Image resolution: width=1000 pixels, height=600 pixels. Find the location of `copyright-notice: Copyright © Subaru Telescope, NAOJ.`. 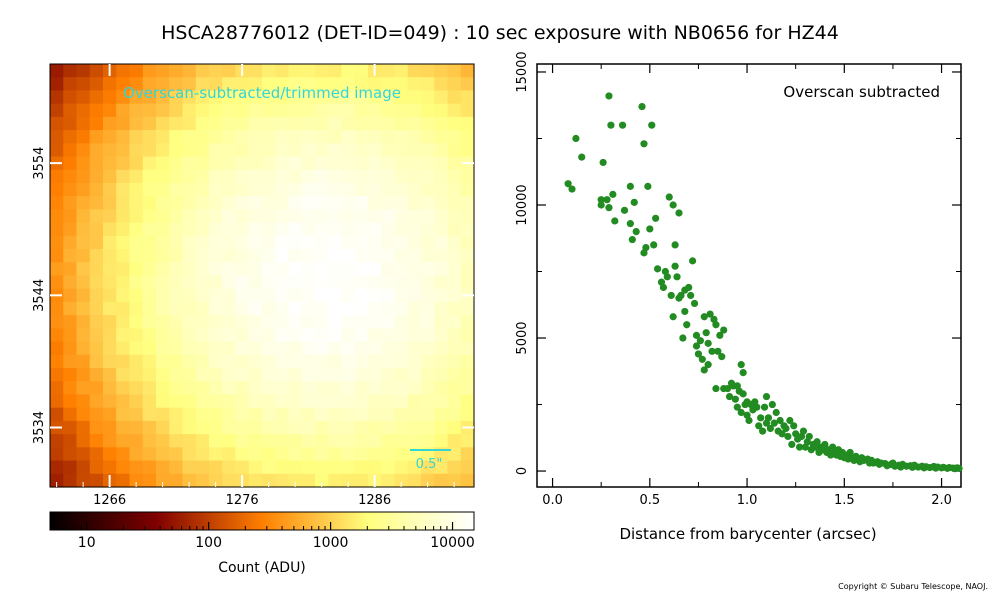

copyright-notice: Copyright © Subaru Telescope, NAOJ. is located at coordinates (913, 586).